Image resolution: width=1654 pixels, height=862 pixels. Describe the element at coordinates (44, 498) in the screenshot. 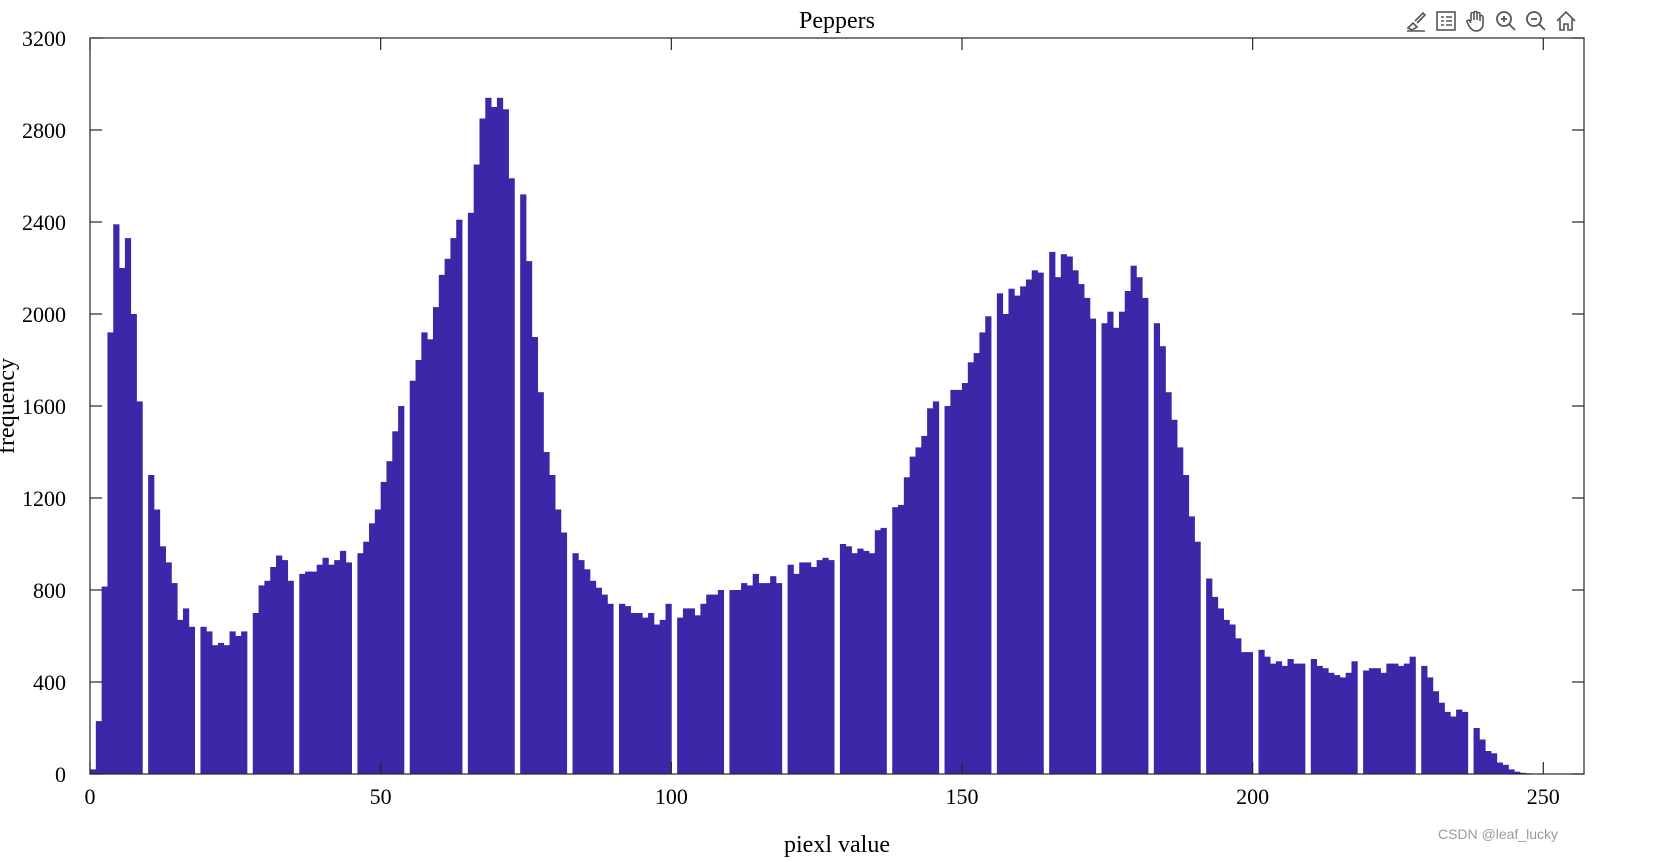

I see `y-tick-label: 1200` at that location.